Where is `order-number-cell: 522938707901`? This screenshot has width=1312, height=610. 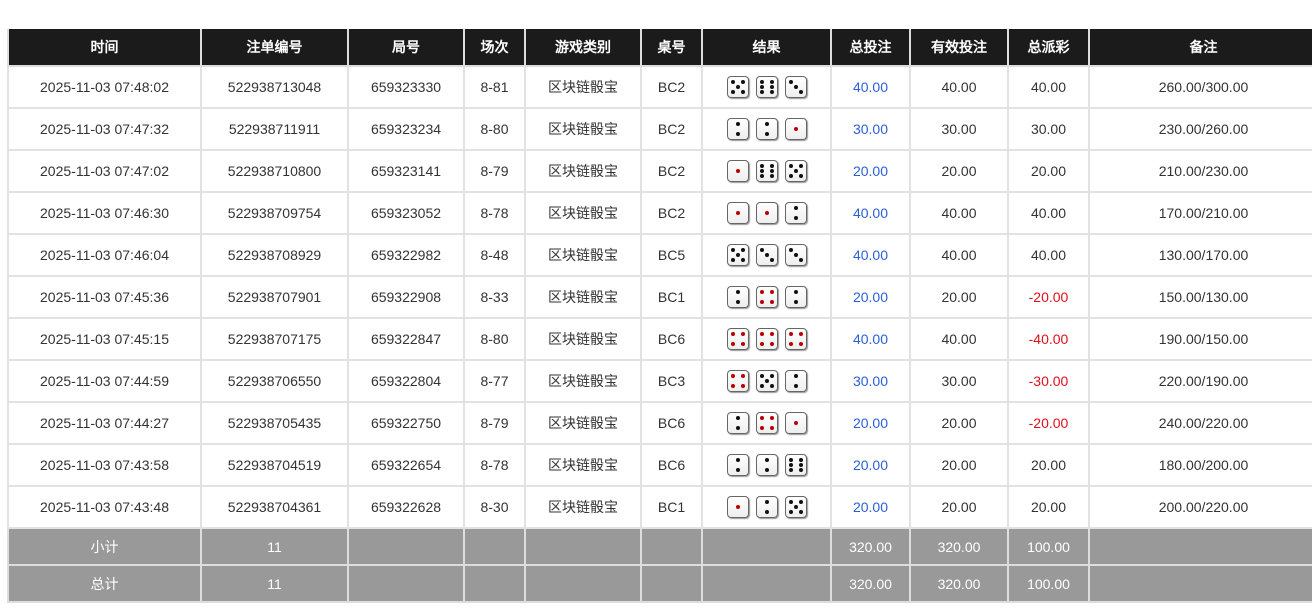
order-number-cell: 522938707901 is located at coordinates (274, 297).